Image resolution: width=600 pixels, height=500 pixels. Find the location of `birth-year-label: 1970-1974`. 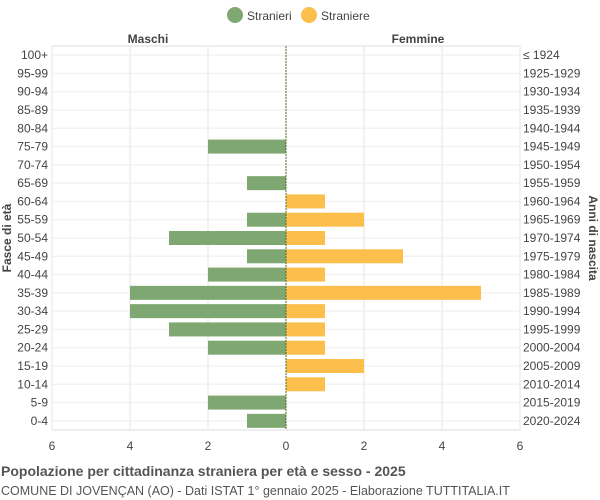

birth-year-label: 1970-1974 is located at coordinates (552, 238).